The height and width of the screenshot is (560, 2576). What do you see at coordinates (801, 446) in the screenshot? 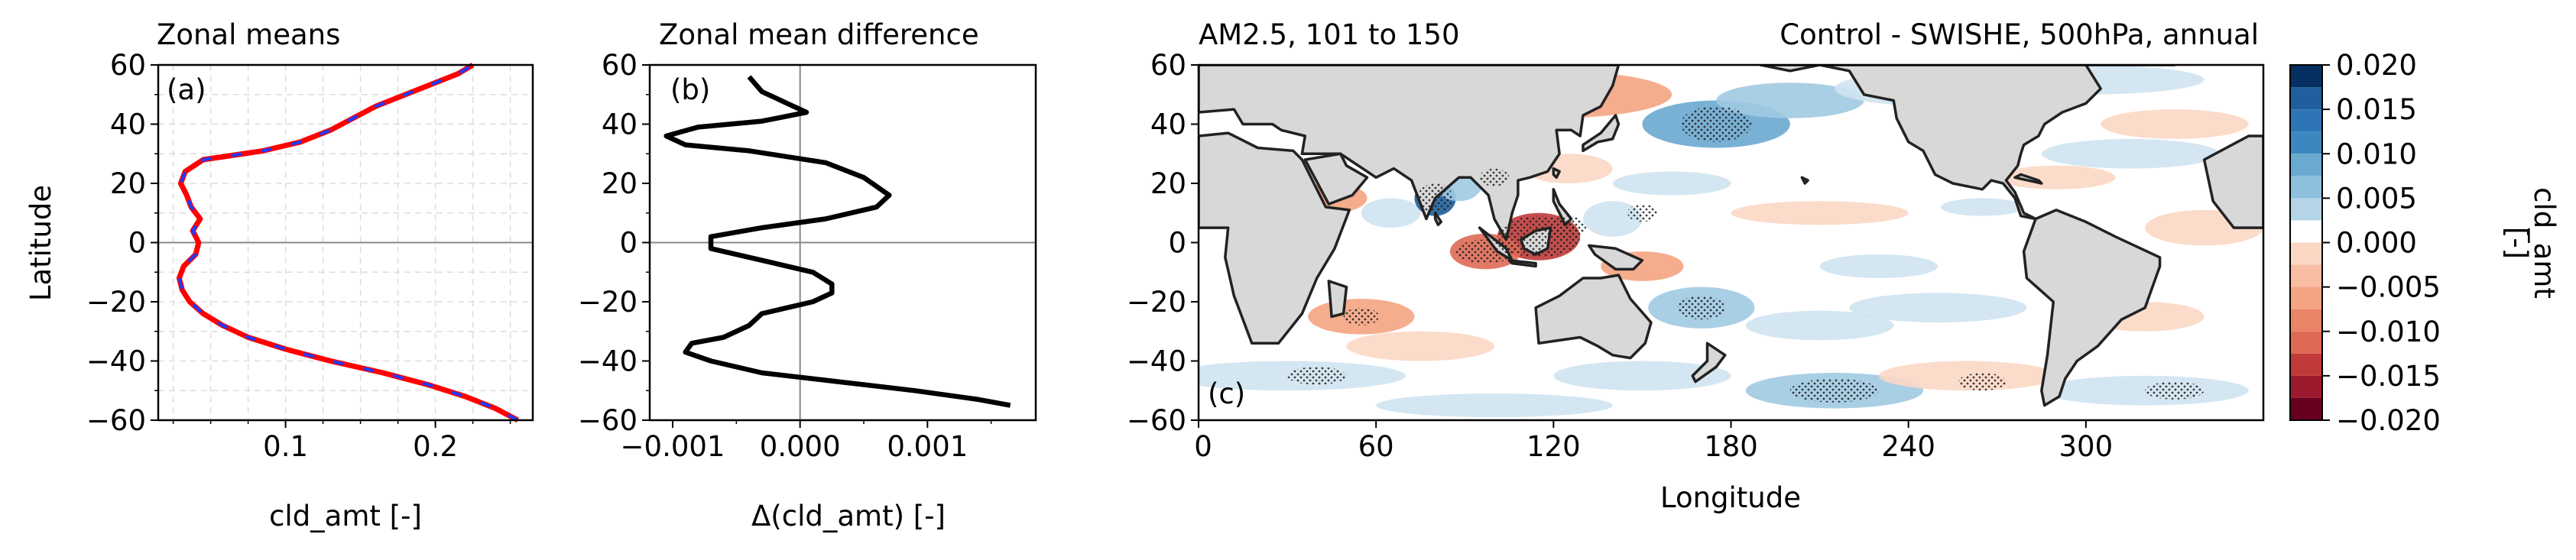
I see `x-tick-label: 0.000` at bounding box center [801, 446].